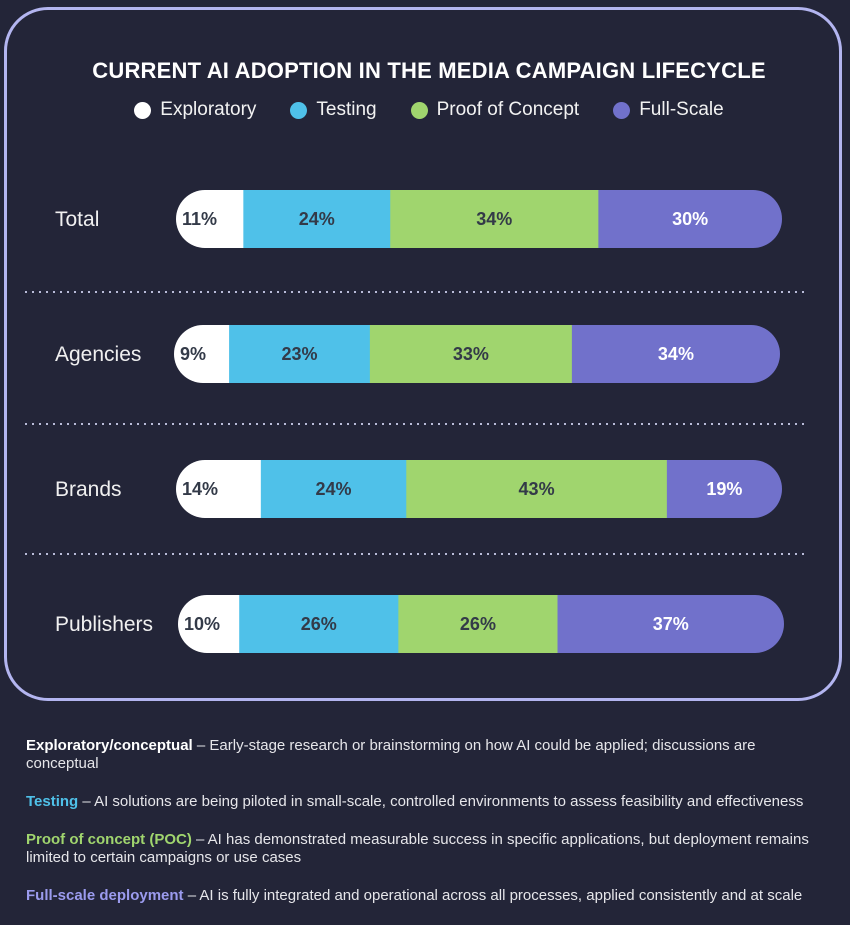 The height and width of the screenshot is (925, 850). I want to click on definition-term: Proof of concept (POC), so click(109, 839).